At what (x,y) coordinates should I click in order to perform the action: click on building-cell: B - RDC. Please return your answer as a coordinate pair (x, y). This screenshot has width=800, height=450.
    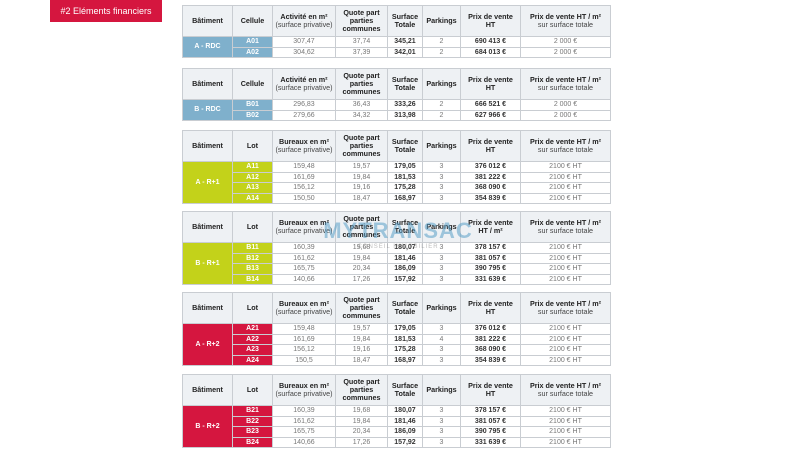
    Looking at the image, I should click on (207, 110).